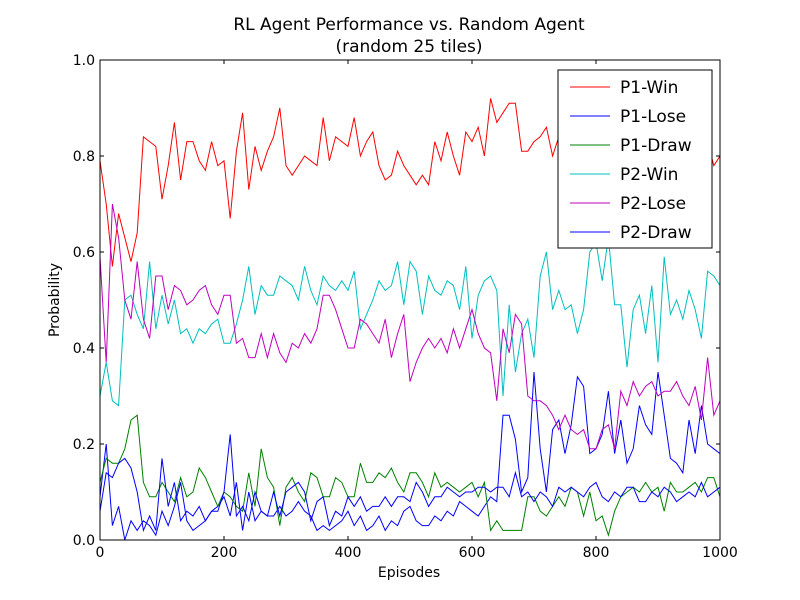 The image size is (800, 600). What do you see at coordinates (656, 146) in the screenshot?
I see `legend-label-p1-draw: P1-Draw` at bounding box center [656, 146].